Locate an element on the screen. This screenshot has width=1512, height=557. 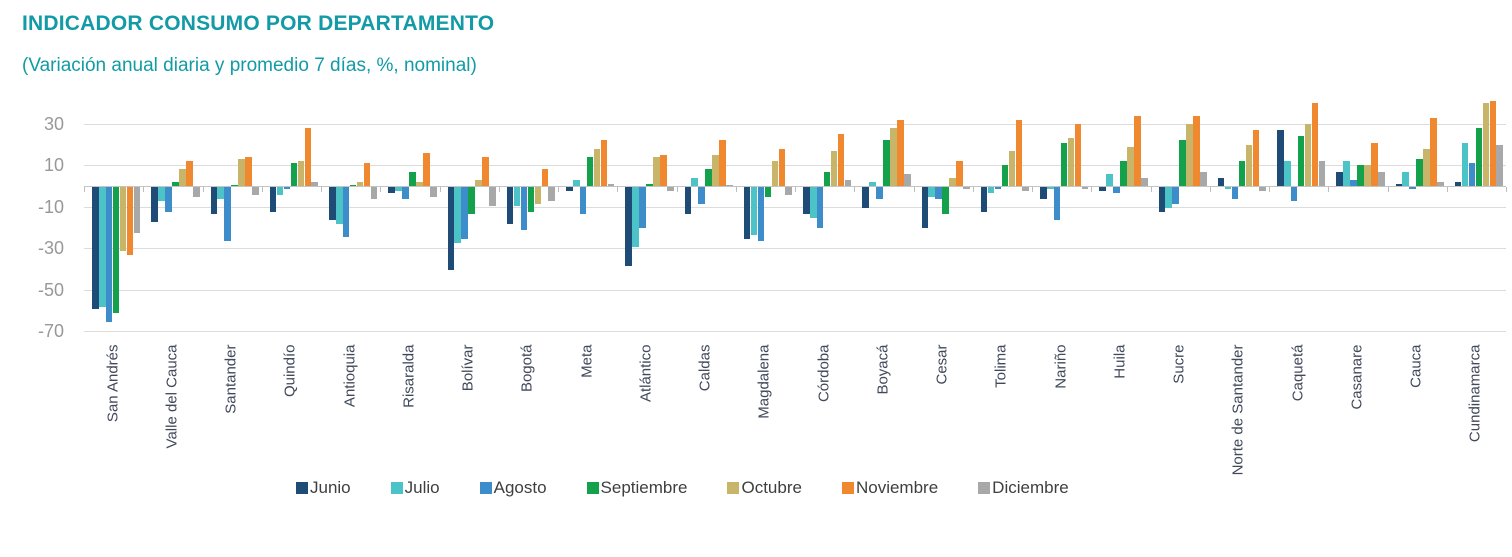
bar-noviembre-cesar is located at coordinates (959, 173).